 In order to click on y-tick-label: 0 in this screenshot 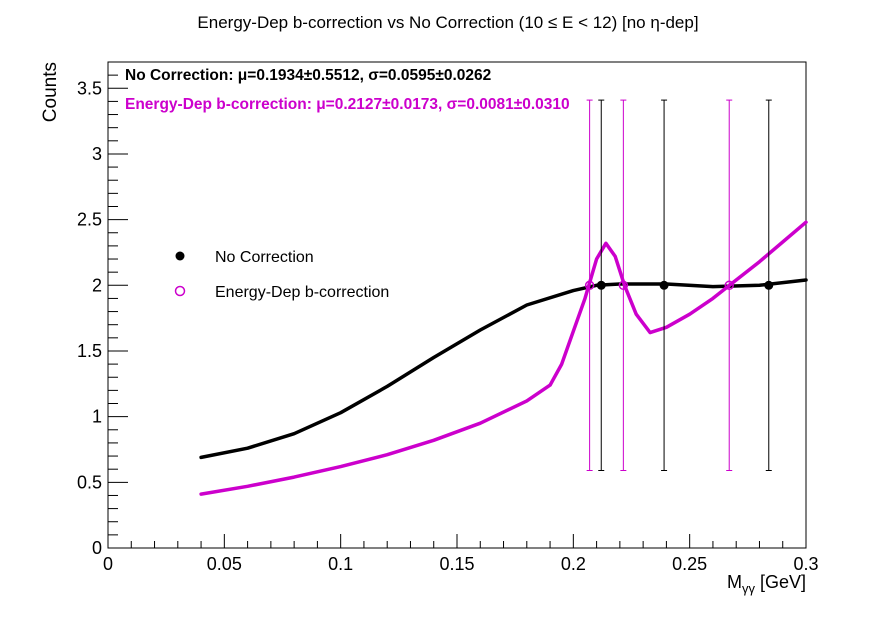, I will do `click(97, 548)`.